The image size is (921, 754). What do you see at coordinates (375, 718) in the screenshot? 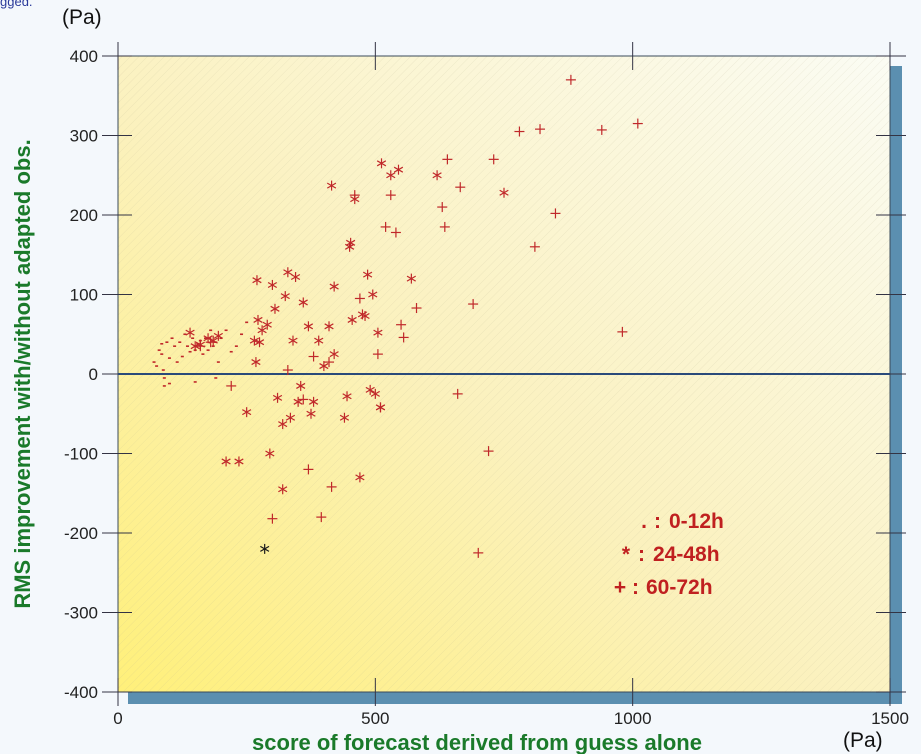
I see `x-tick-label: 500` at bounding box center [375, 718].